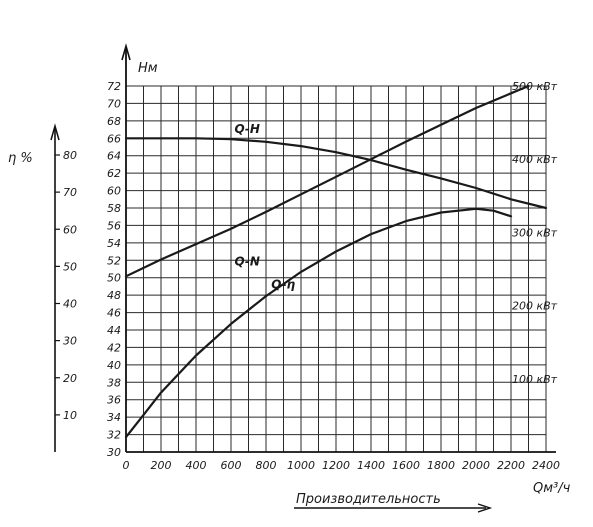 Image resolution: width=593 pixels, height=527 pixels. Describe the element at coordinates (266, 465) in the screenshot. I see `x-tick-label: 800` at that location.